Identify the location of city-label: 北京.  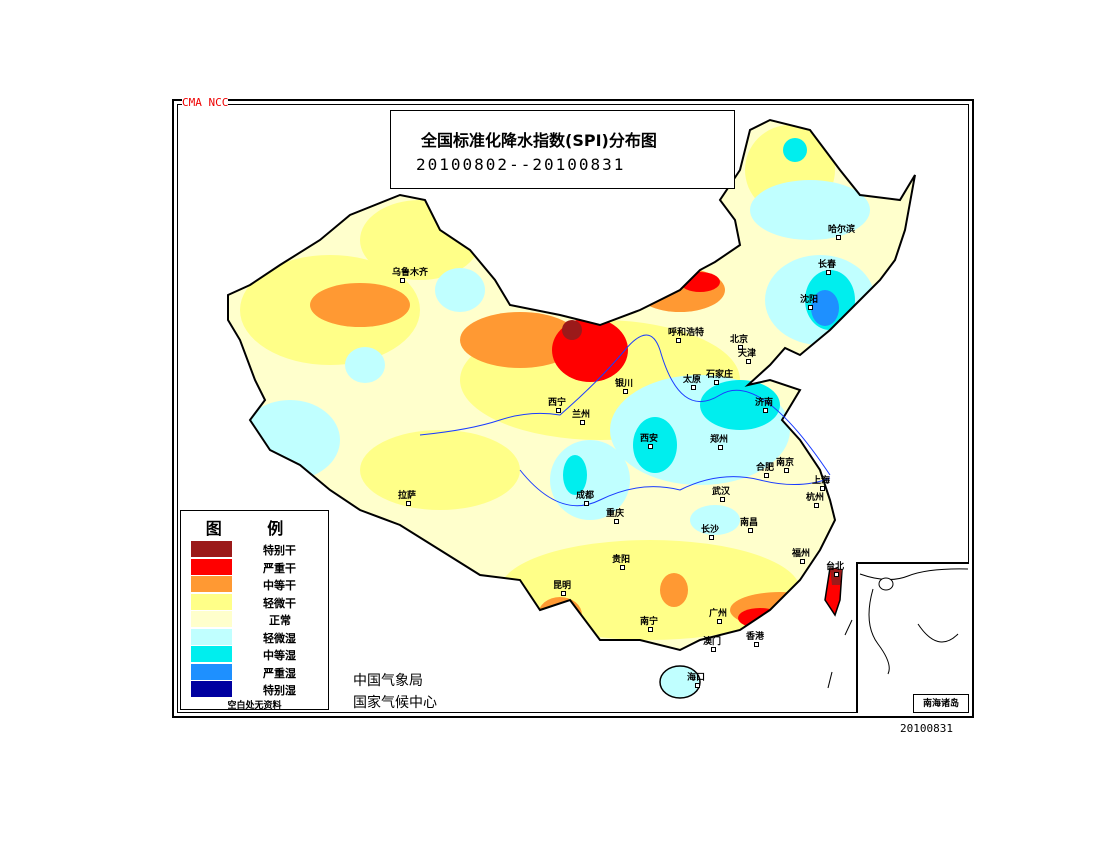
(739, 340).